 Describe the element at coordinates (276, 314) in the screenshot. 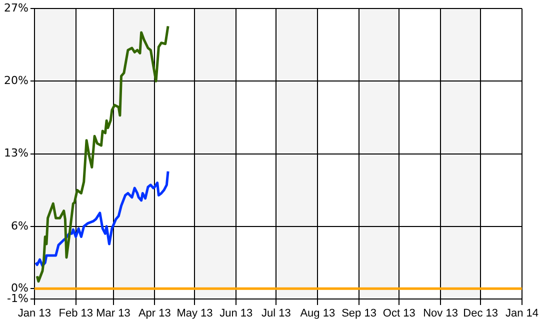

I see `x-tick-label: Jul 13` at that location.